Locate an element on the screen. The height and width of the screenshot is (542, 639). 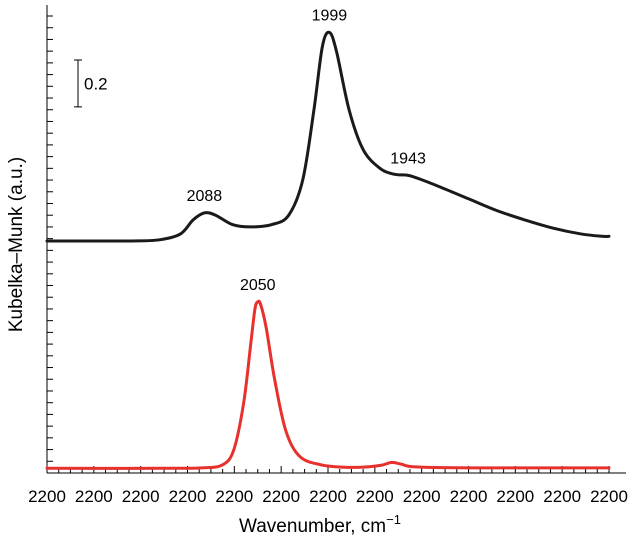
scale-bar-label: 0.2 is located at coordinates (96, 83).